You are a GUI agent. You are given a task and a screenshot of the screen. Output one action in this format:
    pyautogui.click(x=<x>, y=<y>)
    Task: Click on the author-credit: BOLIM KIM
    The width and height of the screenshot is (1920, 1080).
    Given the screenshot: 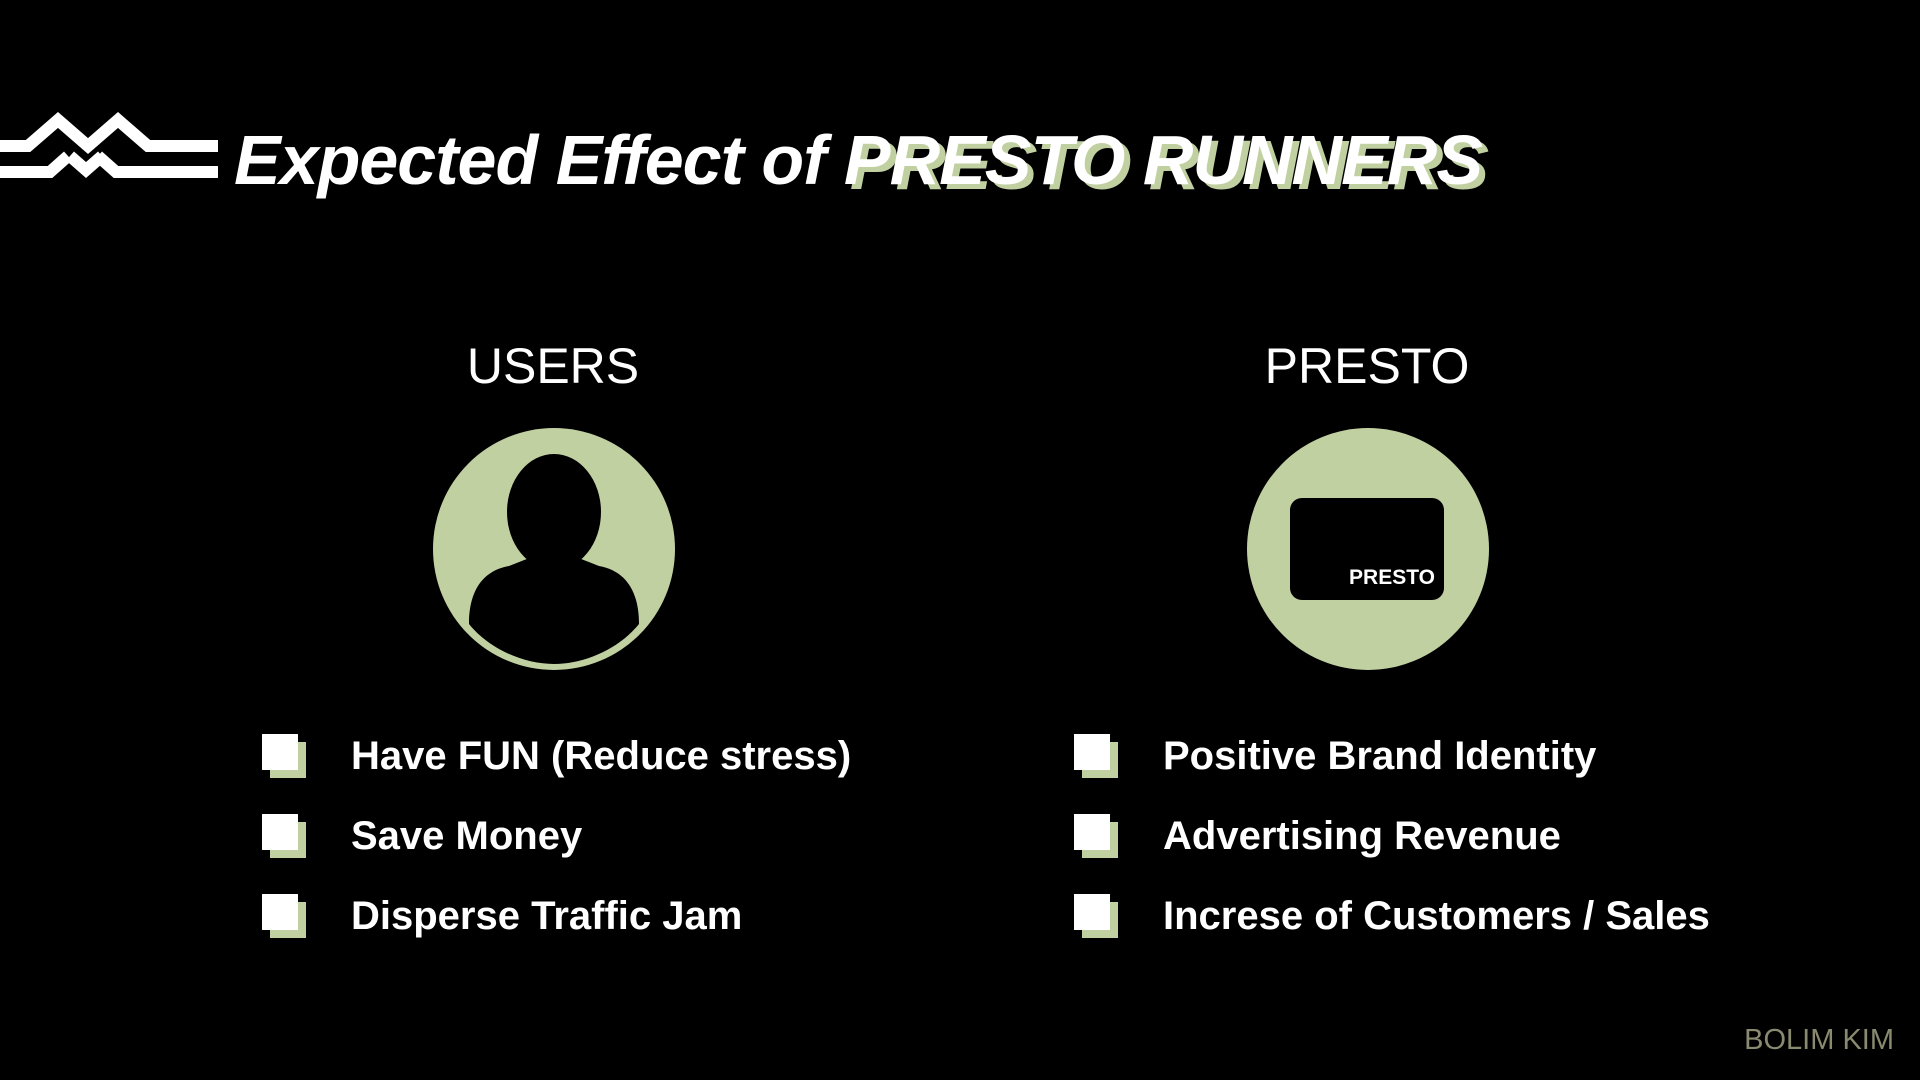 What is the action you would take?
    pyautogui.click(x=1819, y=1040)
    